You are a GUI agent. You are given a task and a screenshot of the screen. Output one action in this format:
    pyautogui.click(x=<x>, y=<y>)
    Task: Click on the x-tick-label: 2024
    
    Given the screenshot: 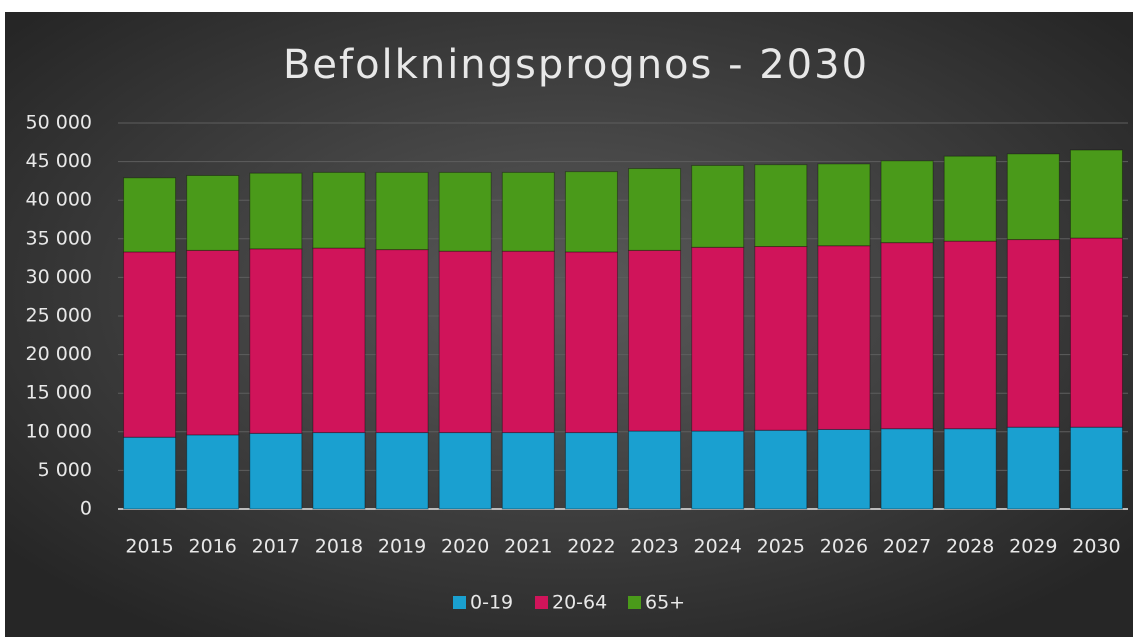 What is the action you would take?
    pyautogui.click(x=718, y=547)
    